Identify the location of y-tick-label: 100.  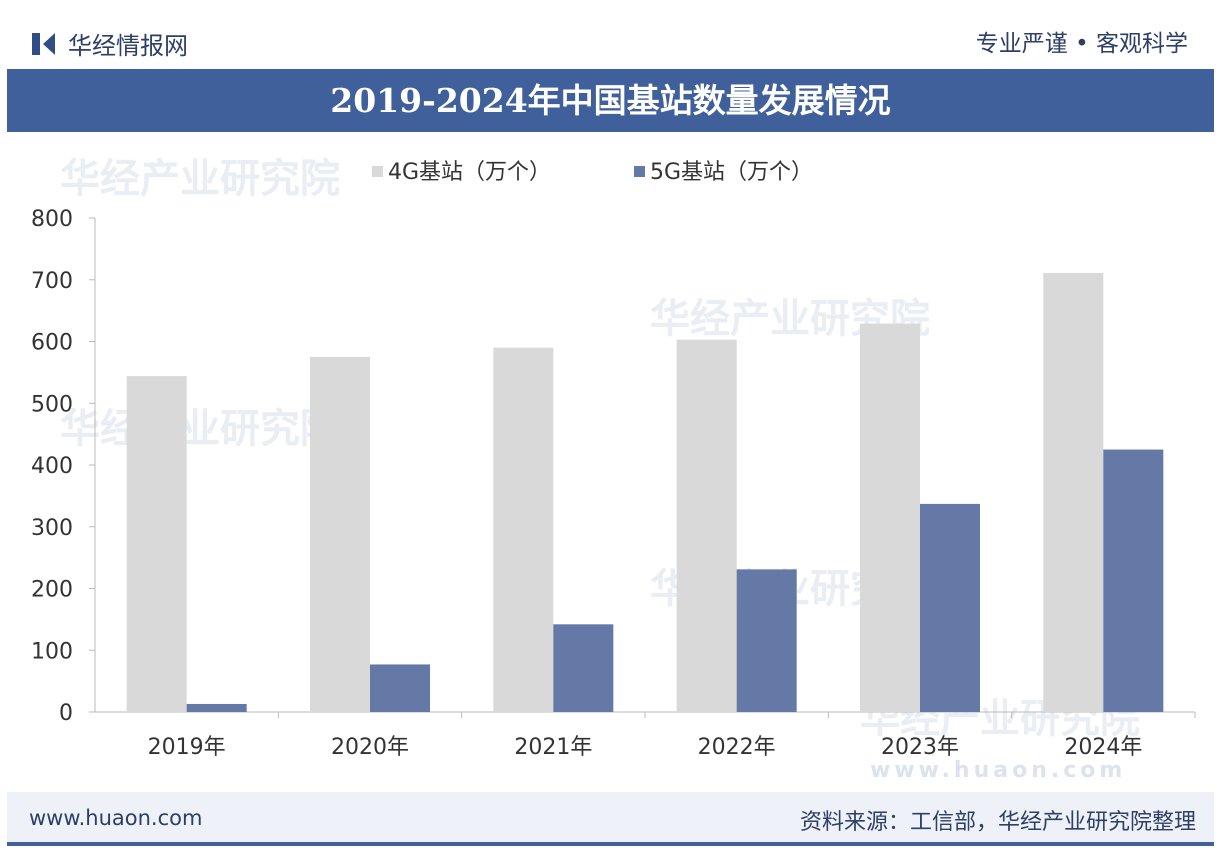
(52, 651).